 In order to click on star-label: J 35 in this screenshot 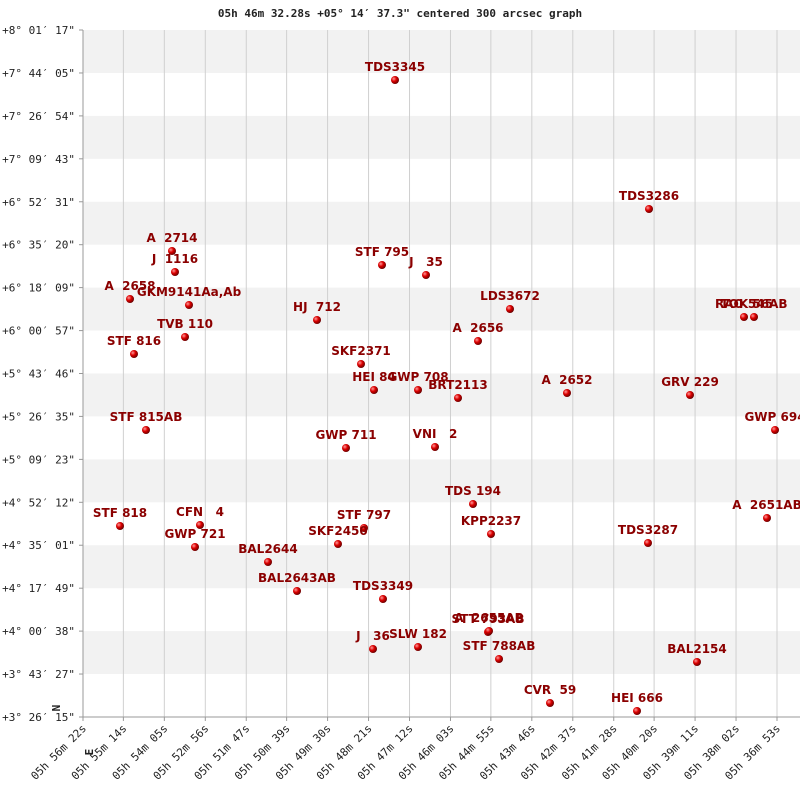, I will do `click(425, 262)`.